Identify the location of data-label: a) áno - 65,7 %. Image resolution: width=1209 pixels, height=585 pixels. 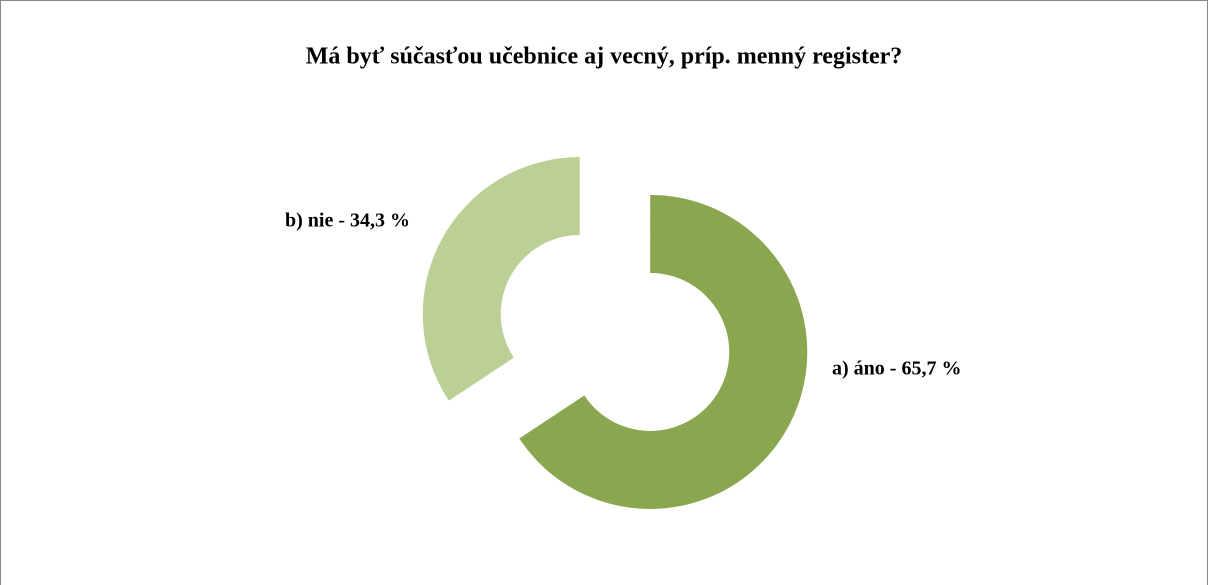
(896, 369).